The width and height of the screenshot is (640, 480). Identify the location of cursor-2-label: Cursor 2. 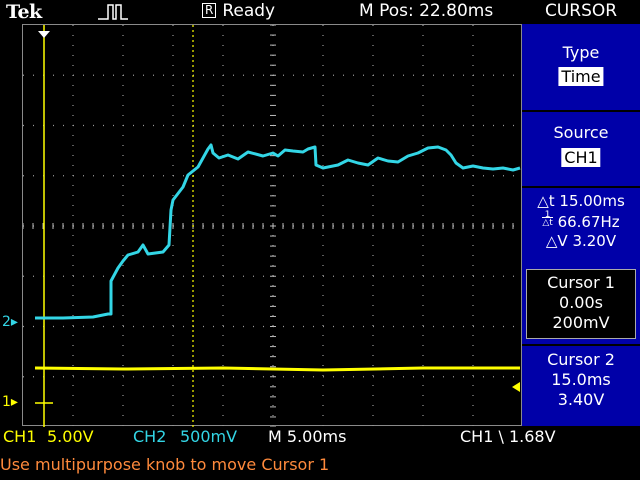
(581, 359).